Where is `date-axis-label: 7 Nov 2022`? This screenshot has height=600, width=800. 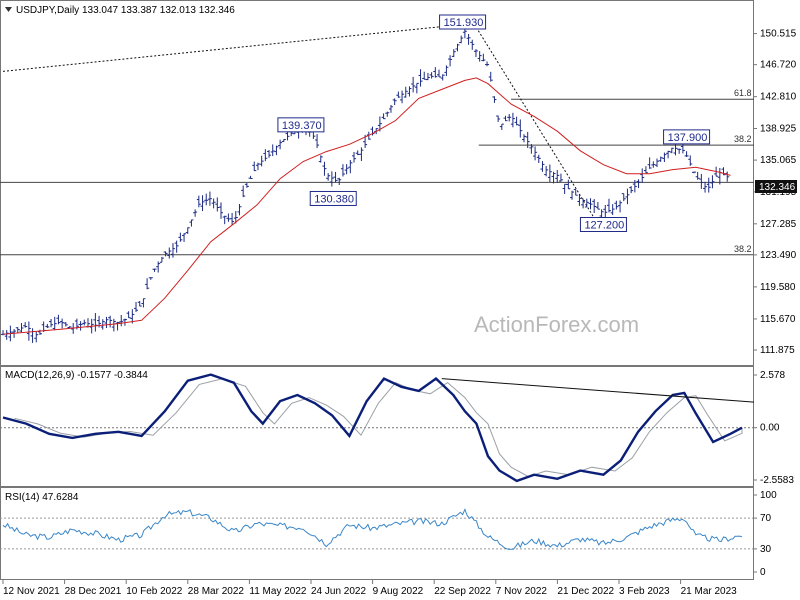
date-axis-label: 7 Nov 2022 is located at coordinates (522, 591).